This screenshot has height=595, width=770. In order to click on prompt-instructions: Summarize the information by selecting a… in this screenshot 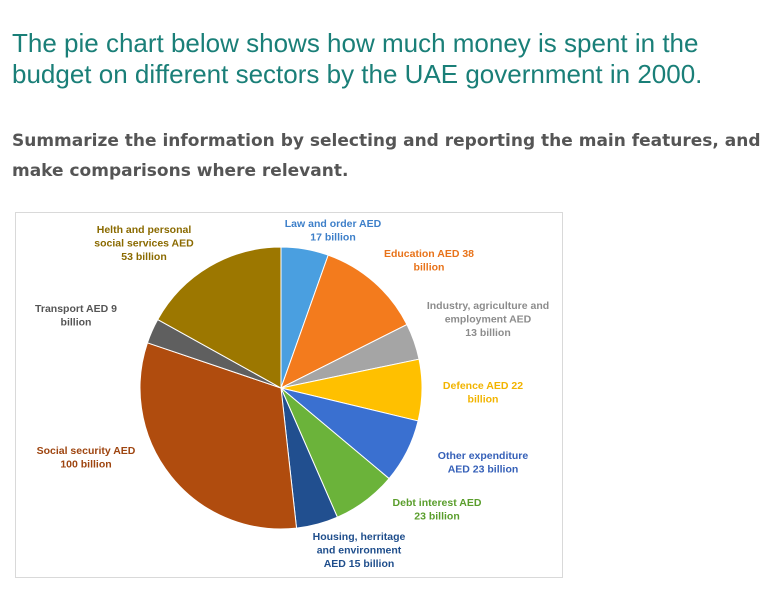, I will do `click(386, 156)`.